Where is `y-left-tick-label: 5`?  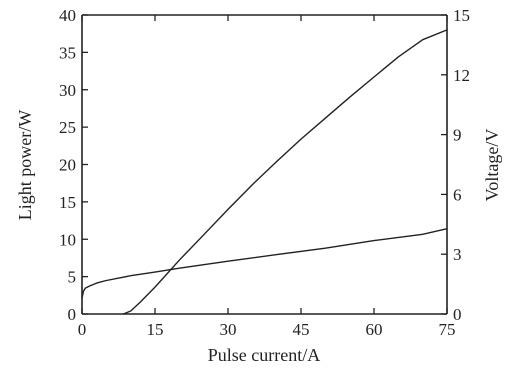
y-left-tick-label: 5 is located at coordinates (72, 277).